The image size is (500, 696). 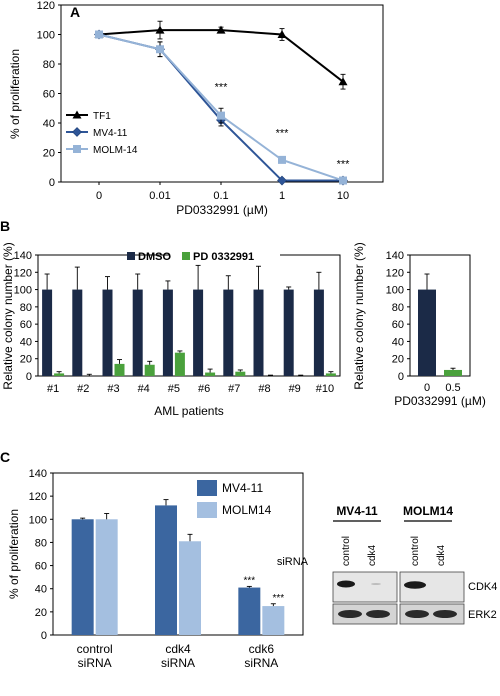 I want to click on blot-band-erk2-2b, so click(x=445, y=614).